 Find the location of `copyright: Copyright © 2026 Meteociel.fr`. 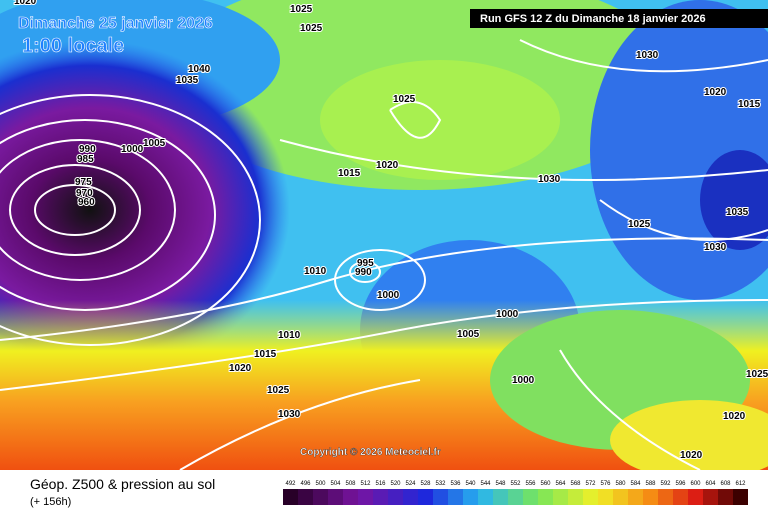

copyright: Copyright © 2026 Meteociel.fr is located at coordinates (370, 452).